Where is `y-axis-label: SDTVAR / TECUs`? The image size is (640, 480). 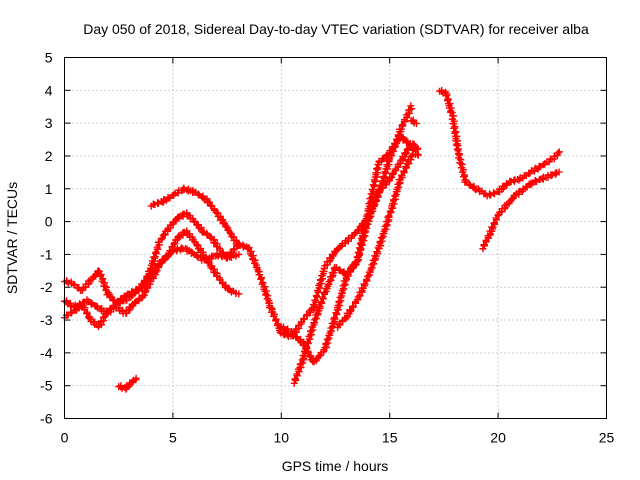 y-axis-label: SDTVAR / TECUs is located at coordinates (12, 238).